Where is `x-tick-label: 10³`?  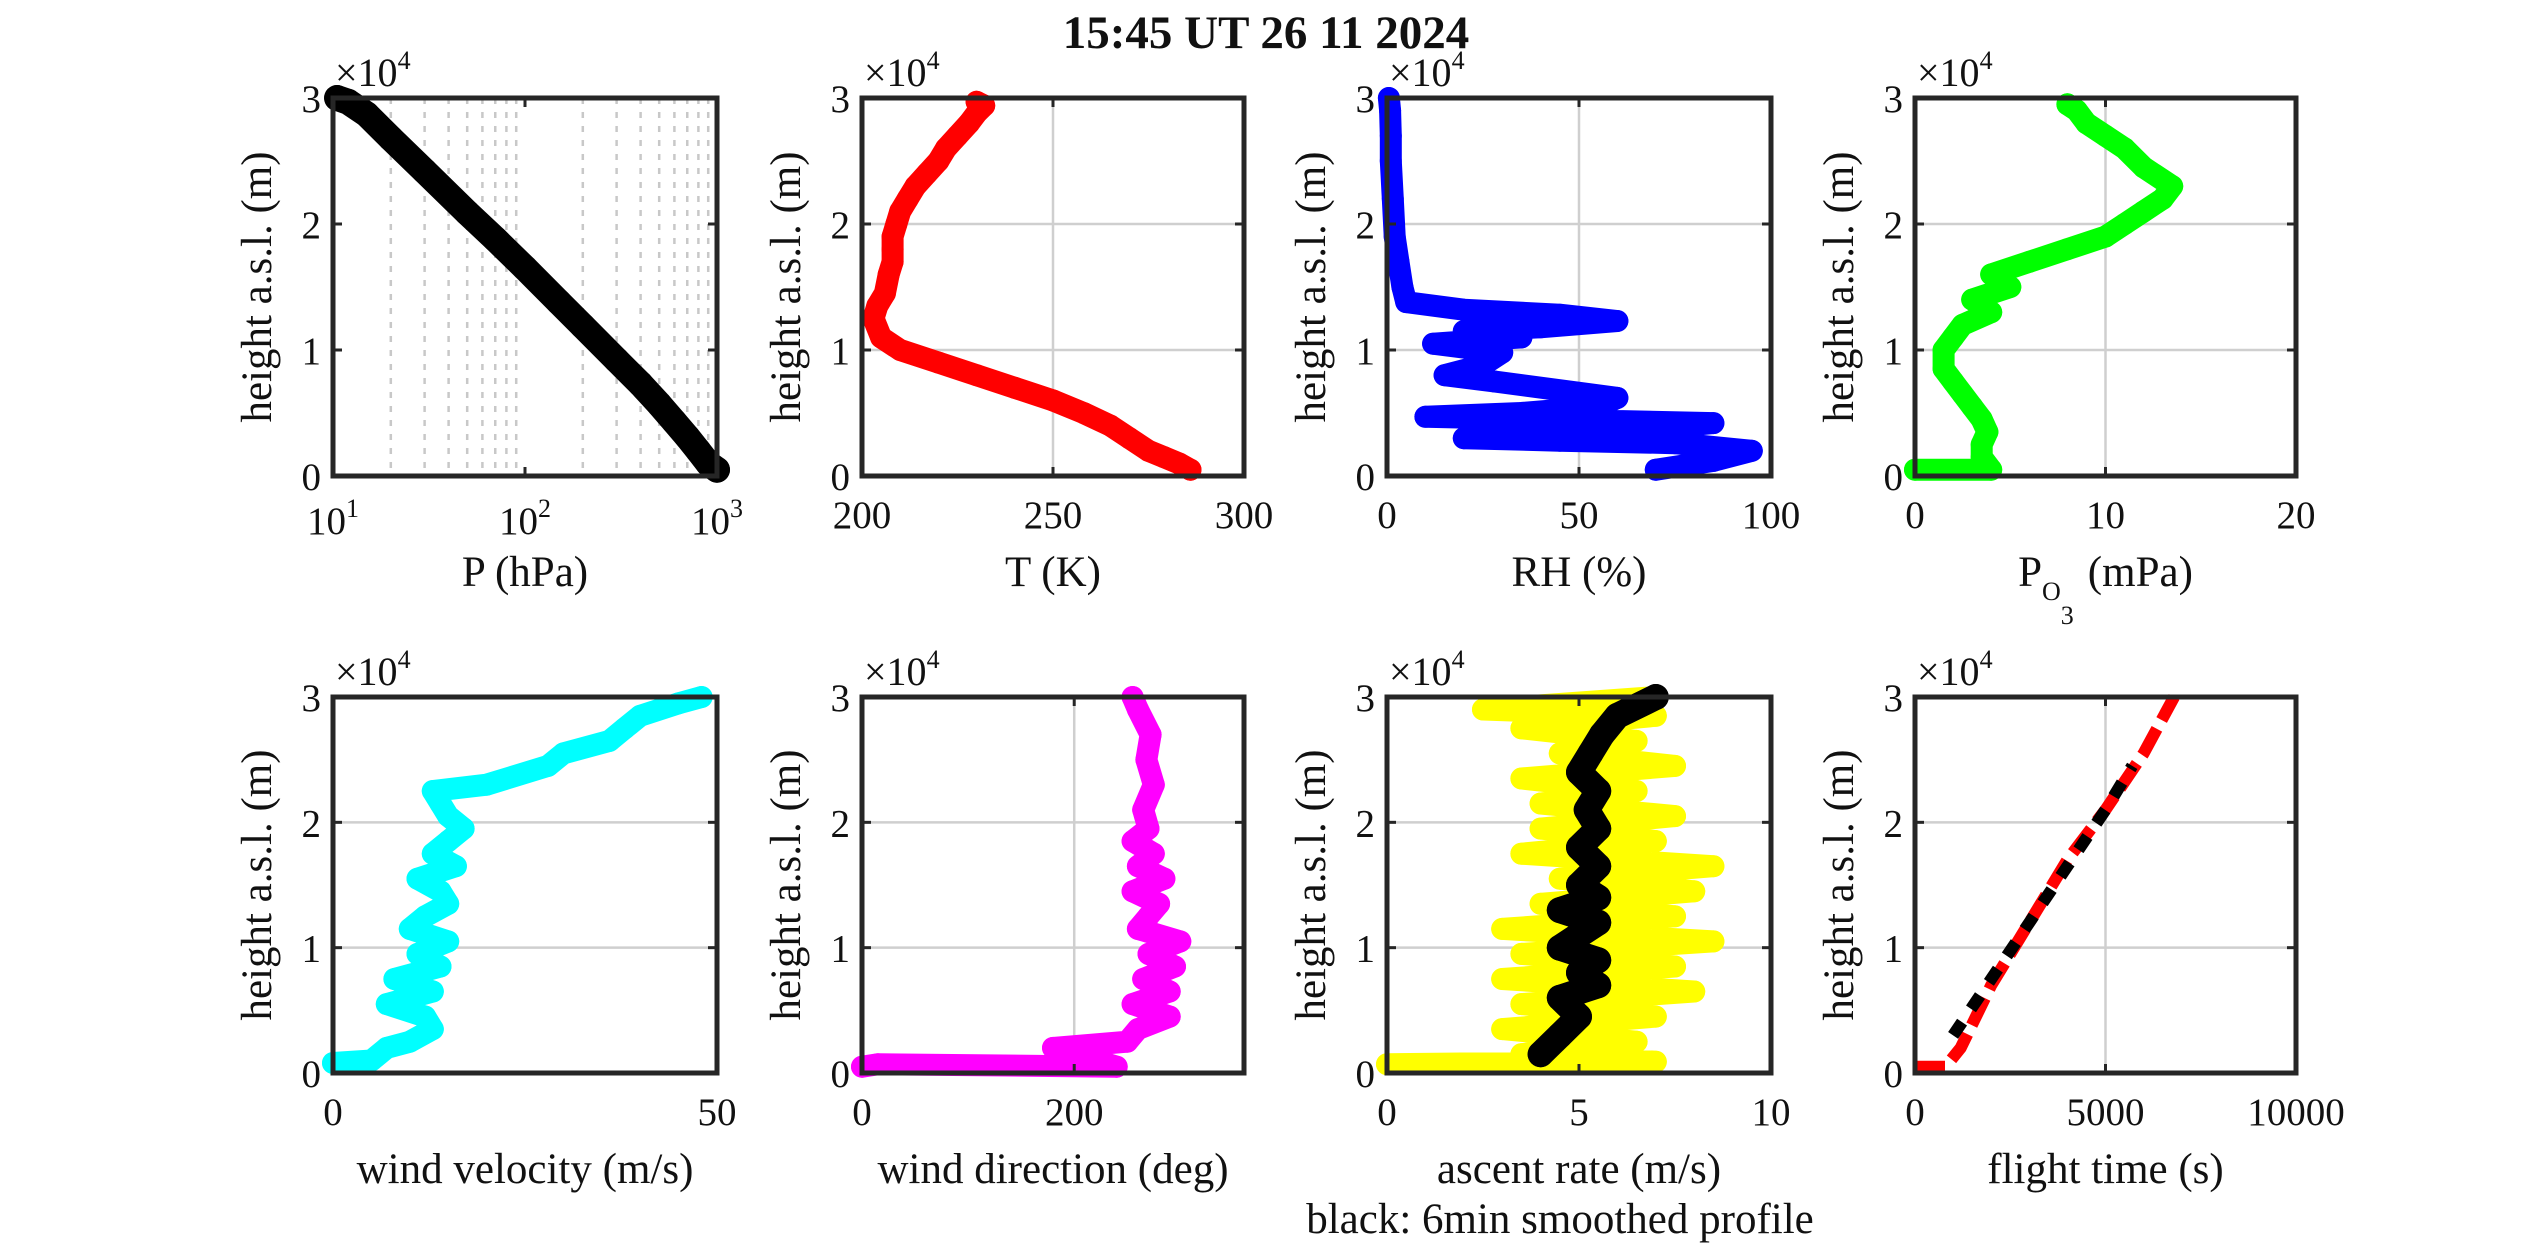
x-tick-label: 10³ is located at coordinates (717, 518).